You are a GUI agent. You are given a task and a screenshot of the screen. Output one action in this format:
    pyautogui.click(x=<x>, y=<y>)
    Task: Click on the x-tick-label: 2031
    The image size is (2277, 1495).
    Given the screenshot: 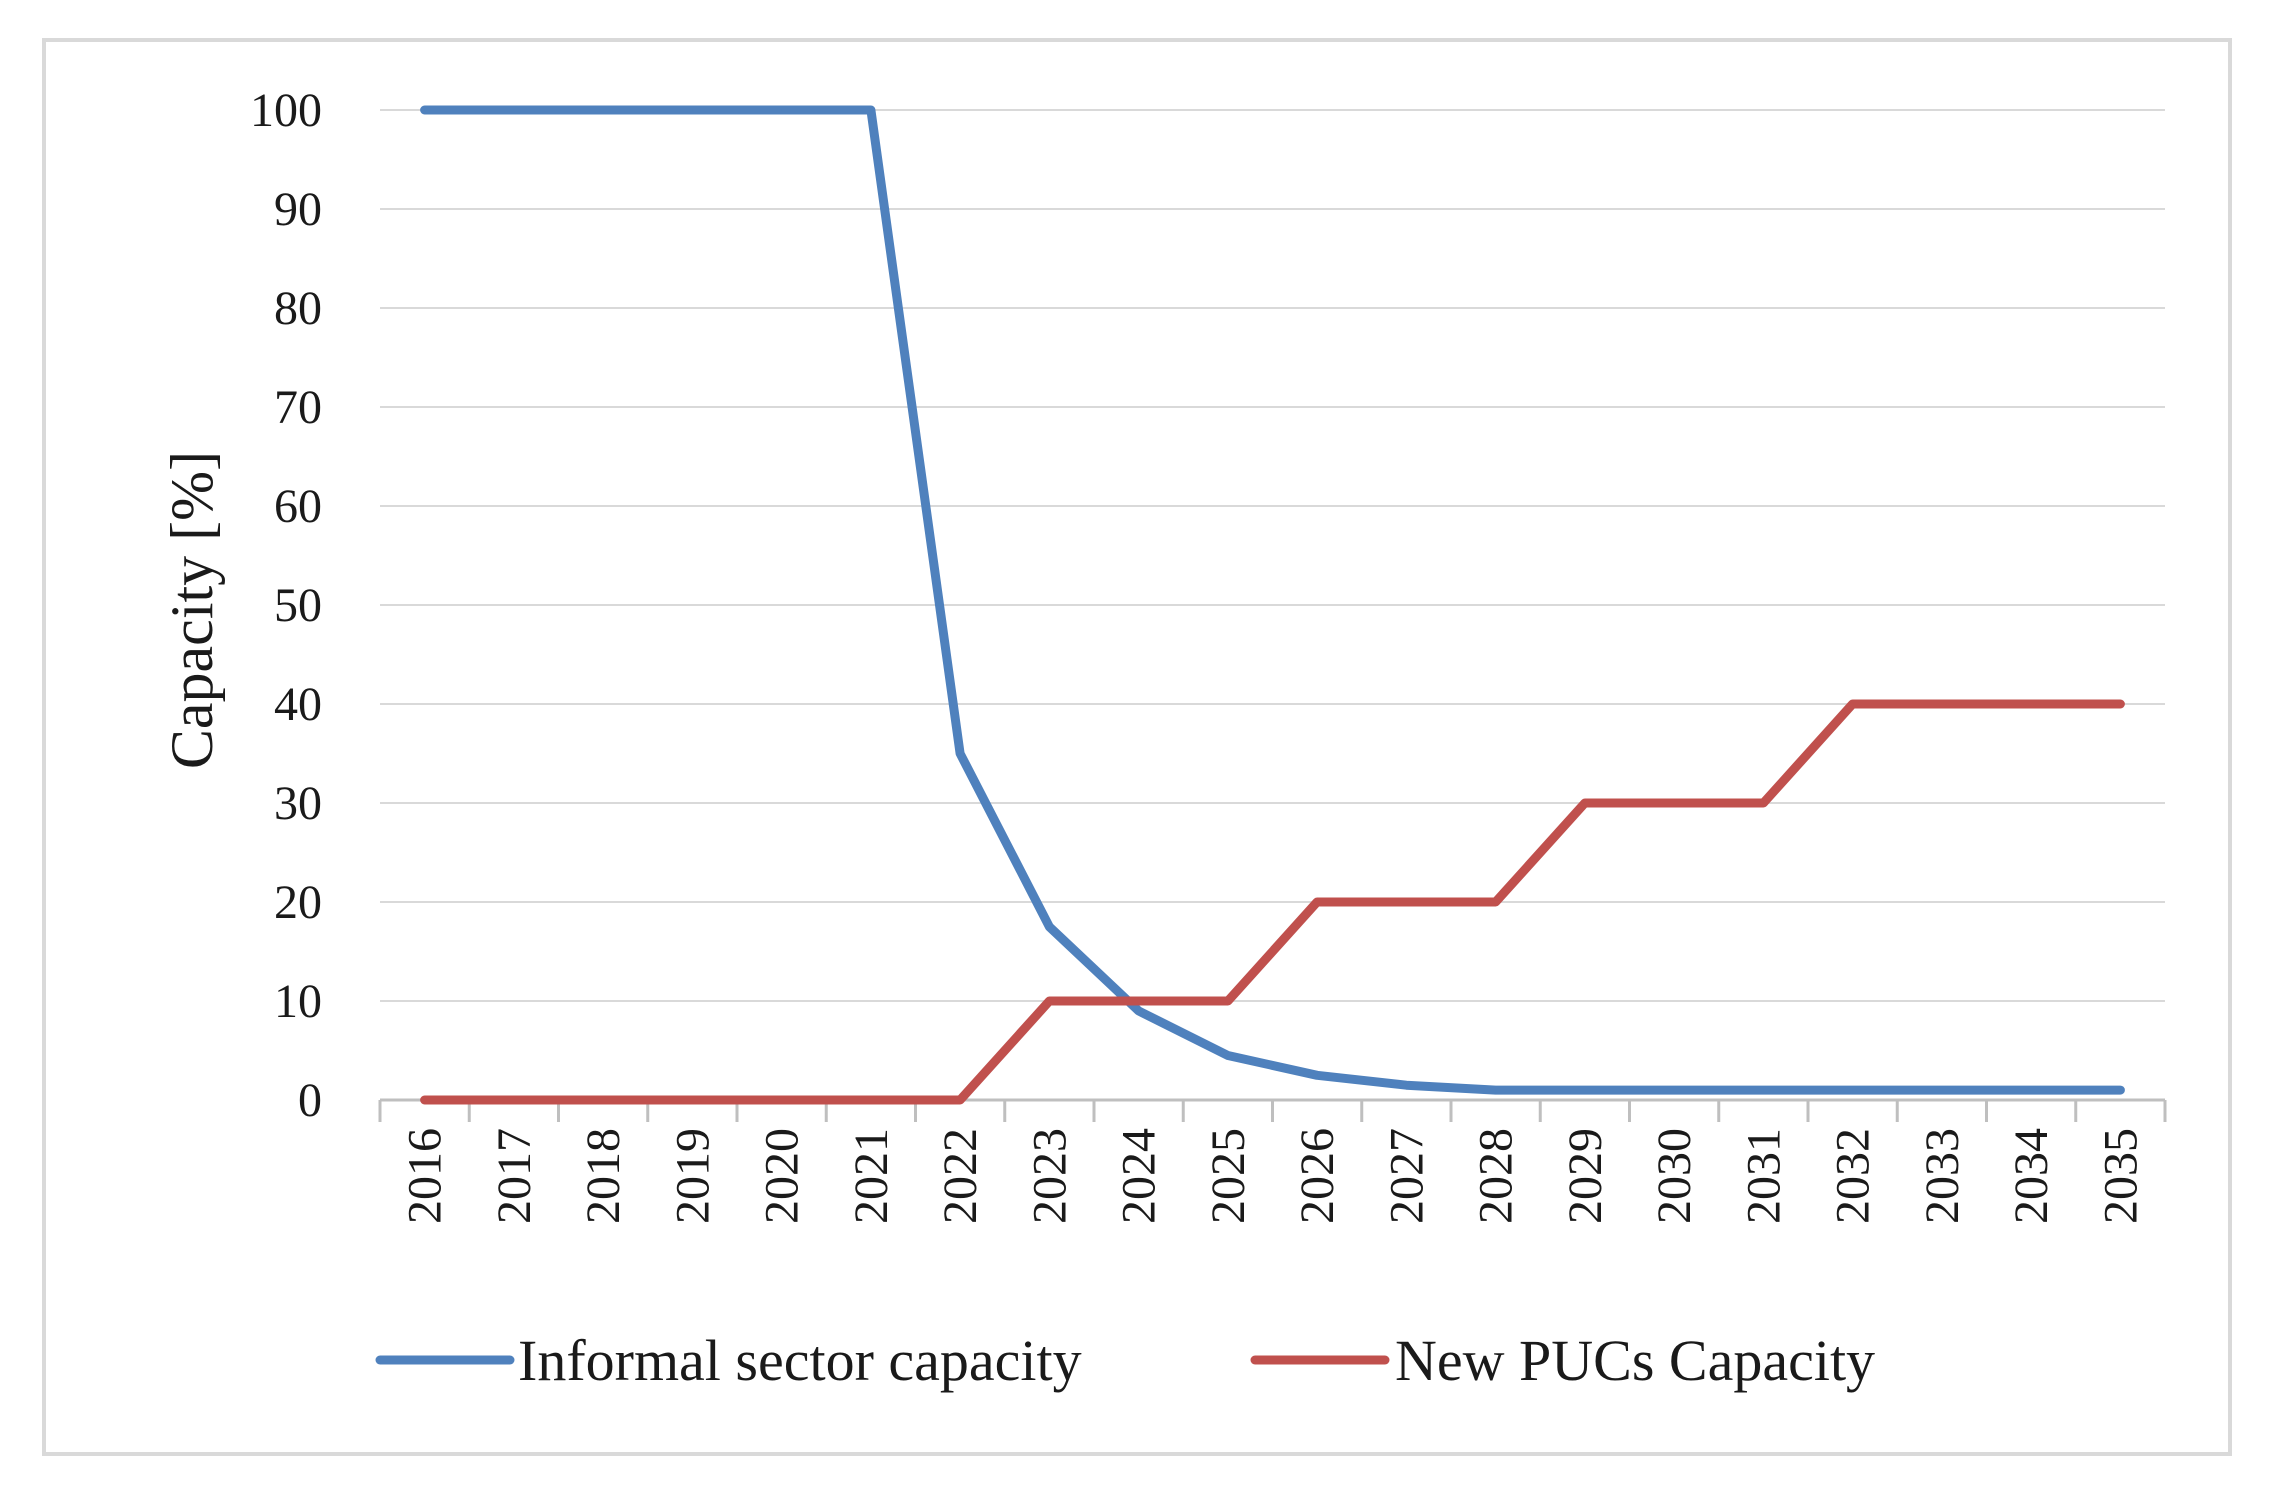 What is the action you would take?
    pyautogui.click(x=1763, y=1176)
    